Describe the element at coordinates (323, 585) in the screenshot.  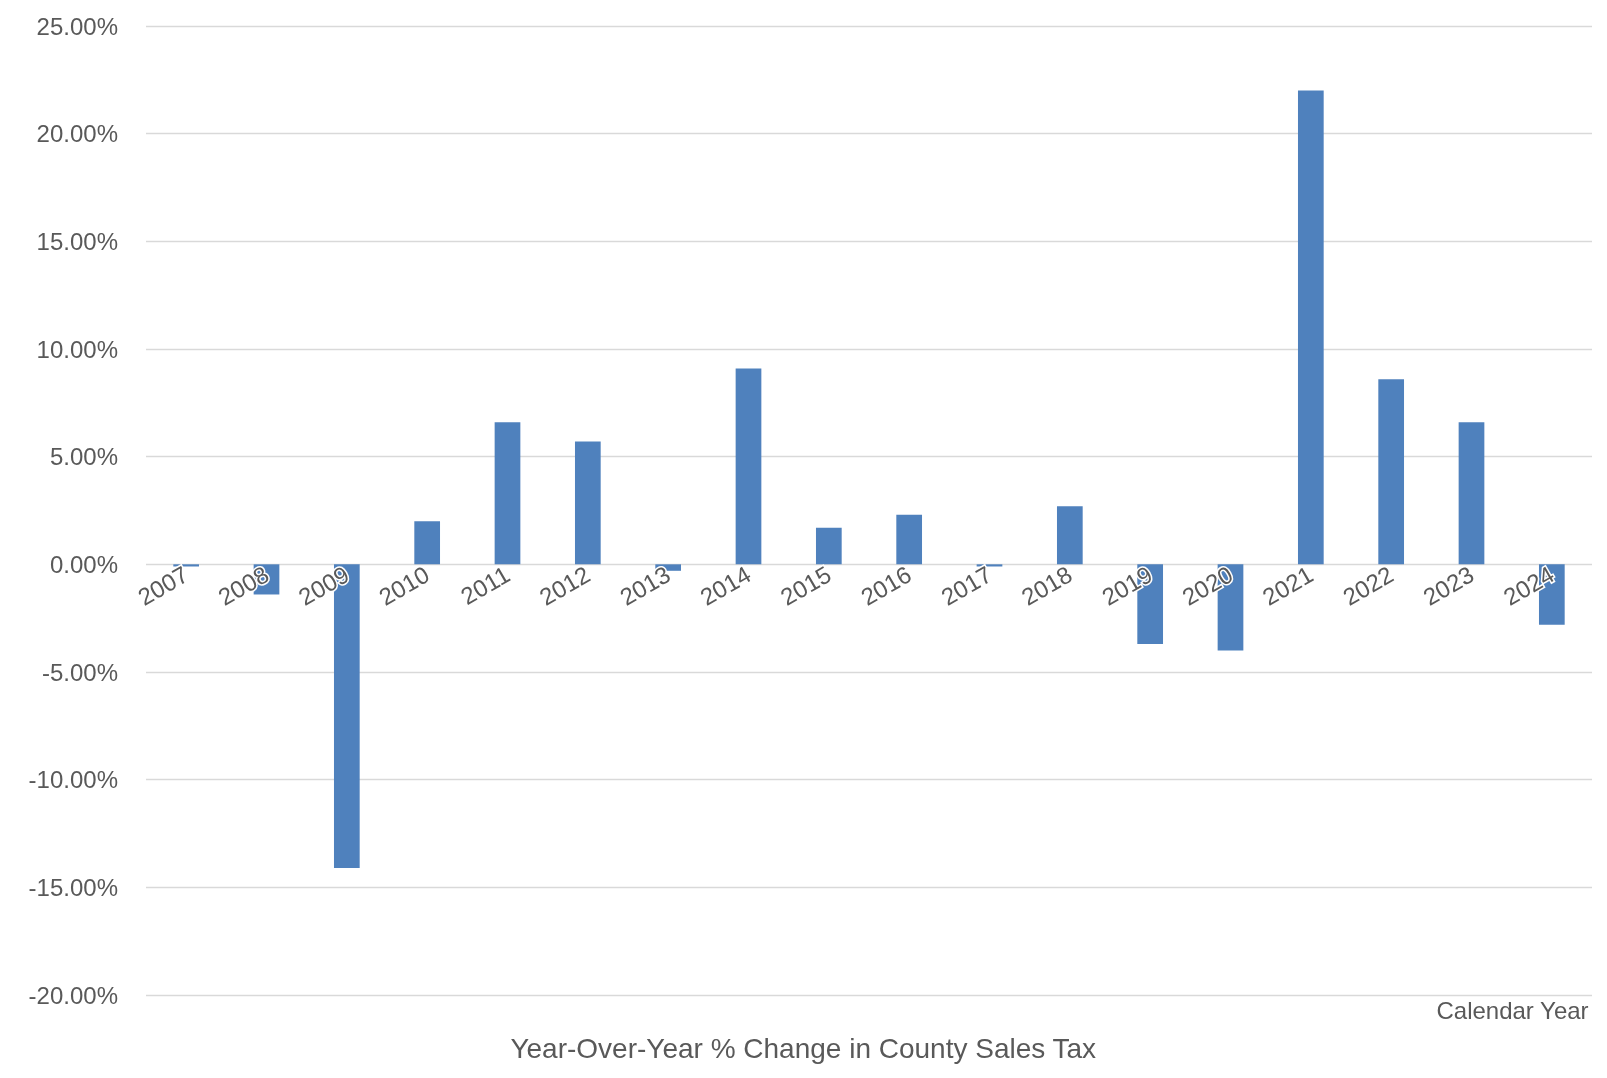
I see `x-tick-label: 2009` at that location.